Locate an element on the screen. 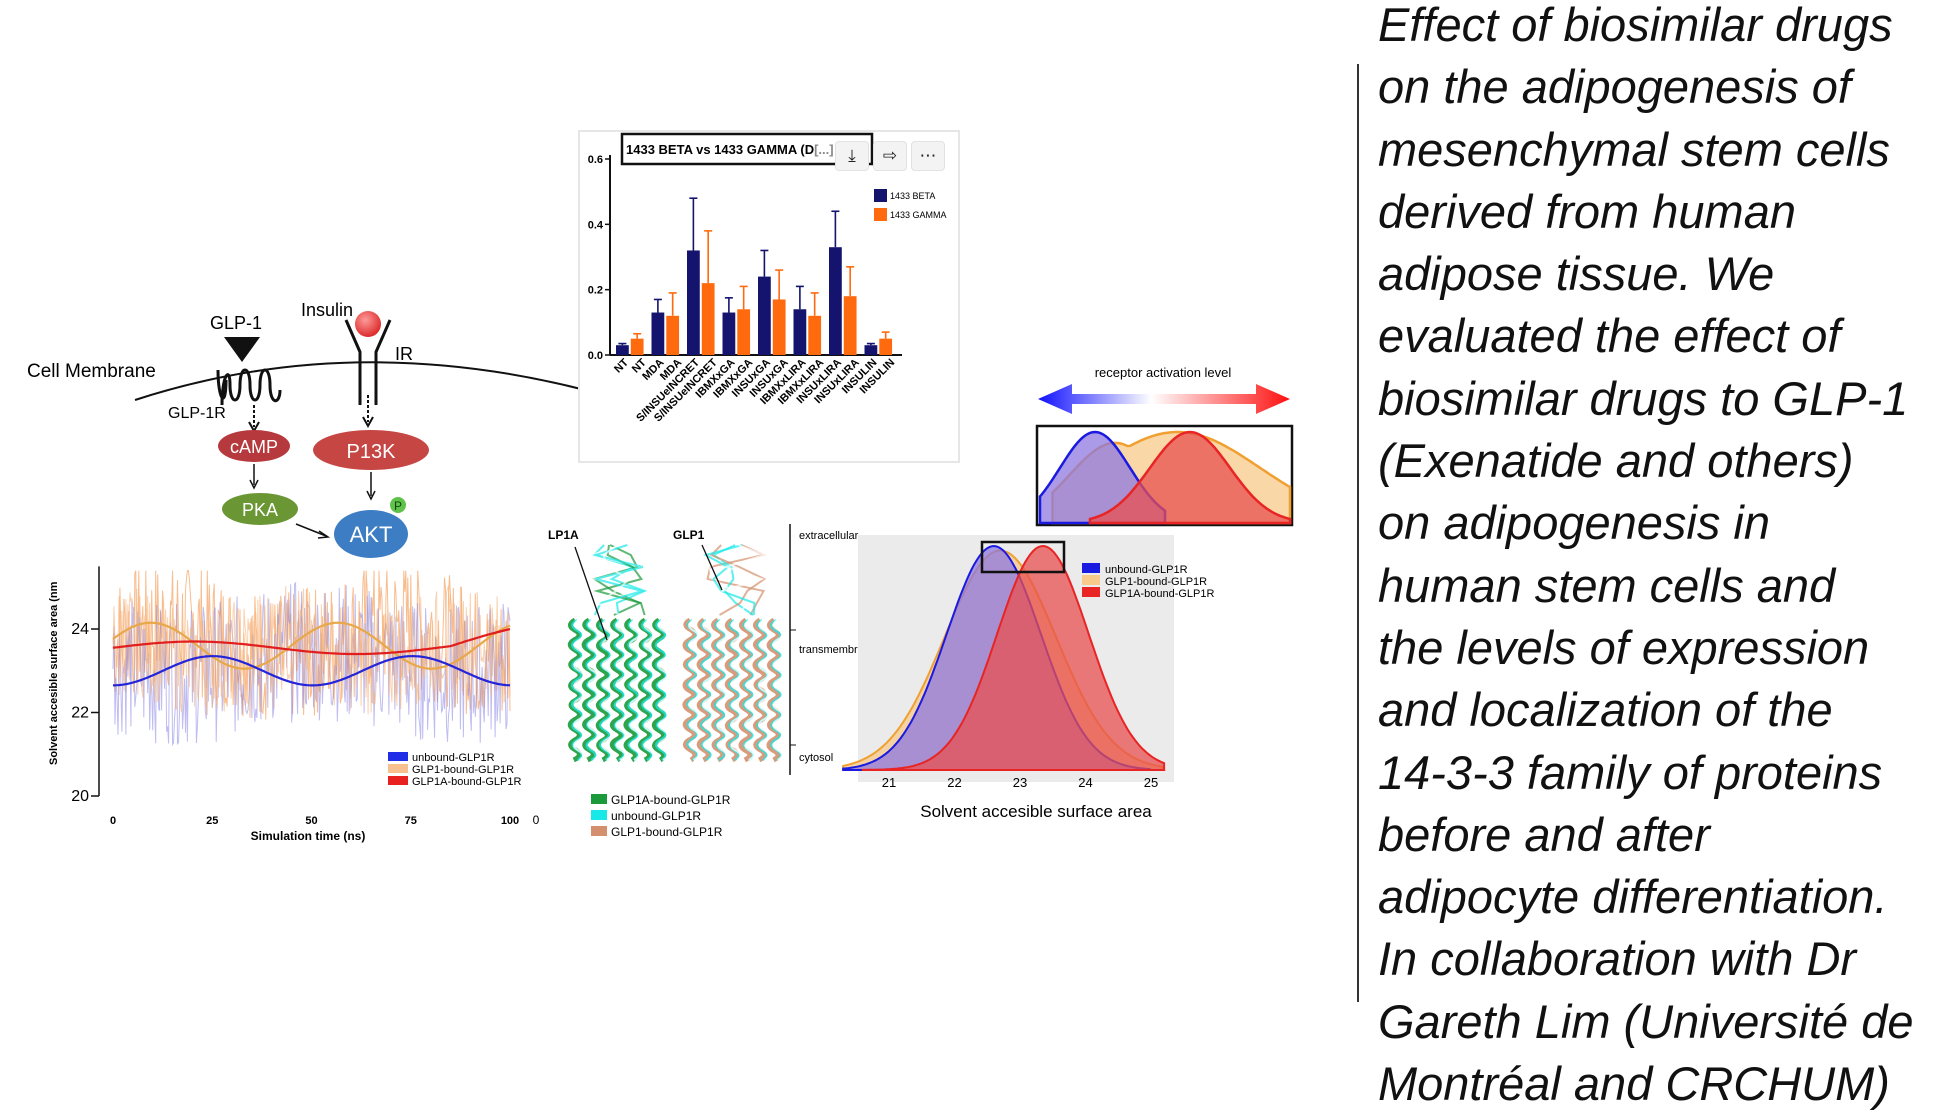 Image resolution: width=1942 pixels, height=1115 pixels. insulin-molecule is located at coordinates (368, 324).